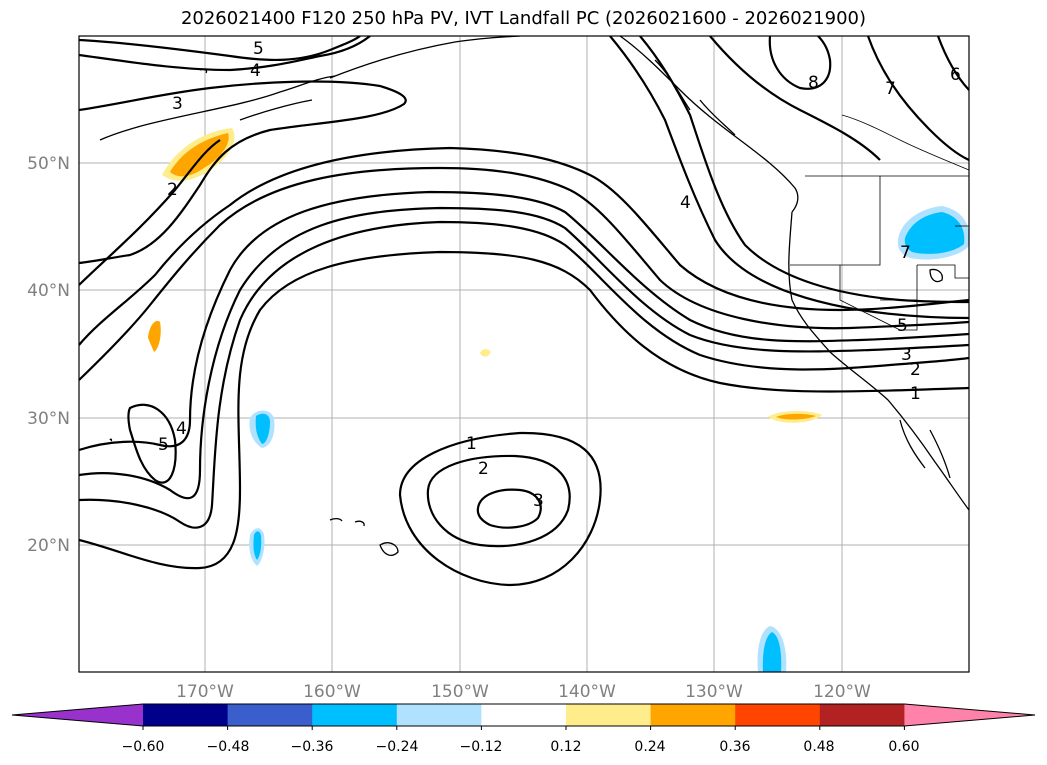 The height and width of the screenshot is (765, 1047). Describe the element at coordinates (48, 164) in the screenshot. I see `lat-label-50n: 50°N` at that location.